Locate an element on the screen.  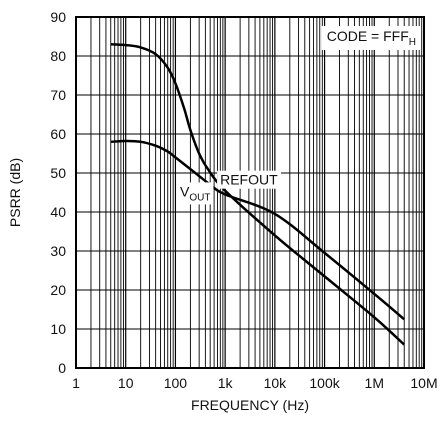
code-annotation: CODE = FFFH is located at coordinates (371, 38).